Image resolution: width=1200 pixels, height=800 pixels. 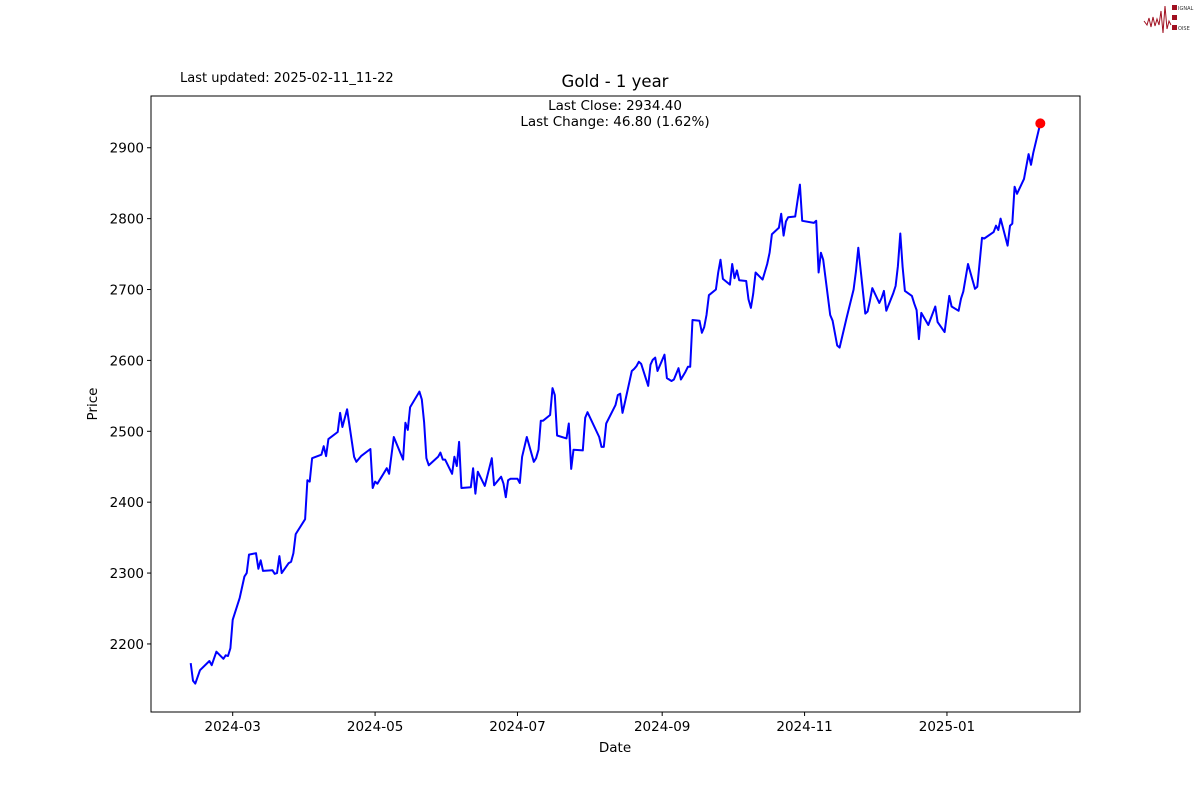 I want to click on y-axis-label: Price, so click(x=93, y=404).